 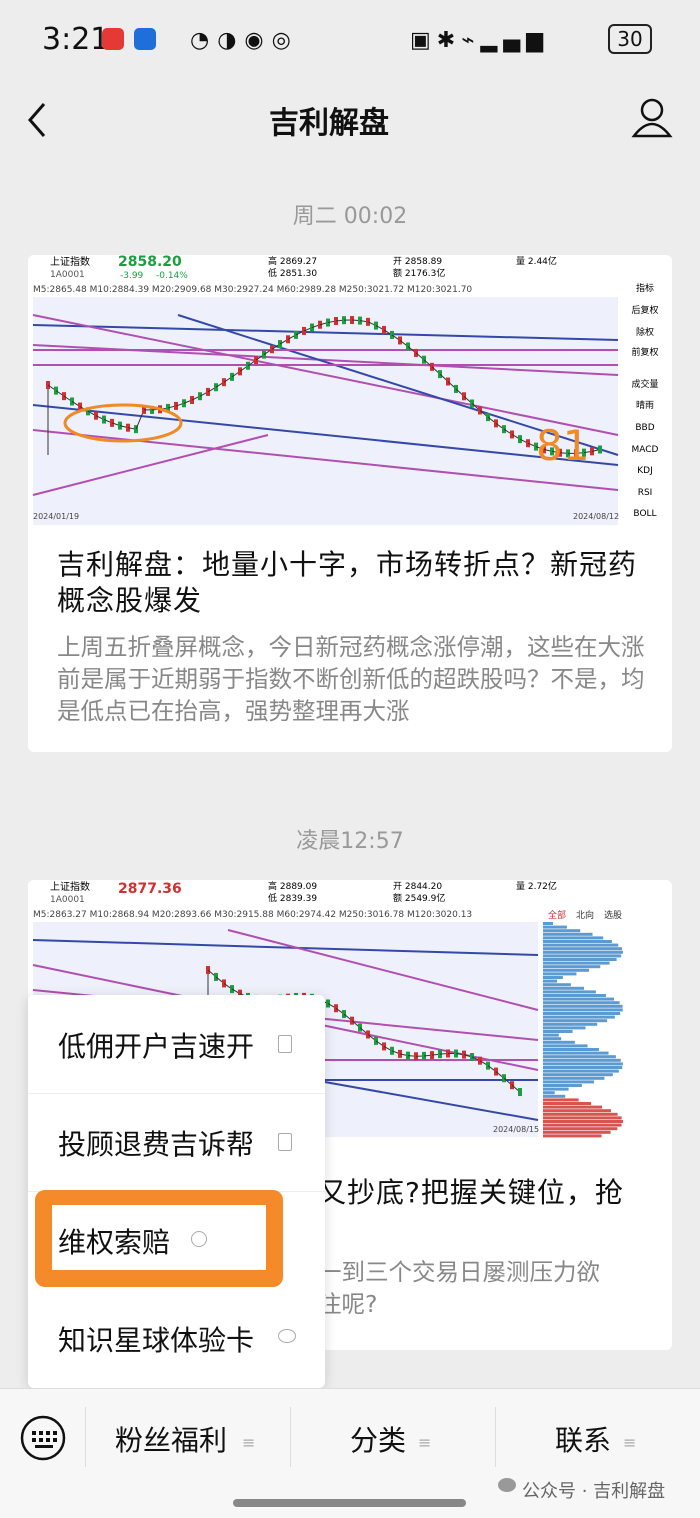 I want to click on open: 开 2844.20, so click(x=417, y=886).